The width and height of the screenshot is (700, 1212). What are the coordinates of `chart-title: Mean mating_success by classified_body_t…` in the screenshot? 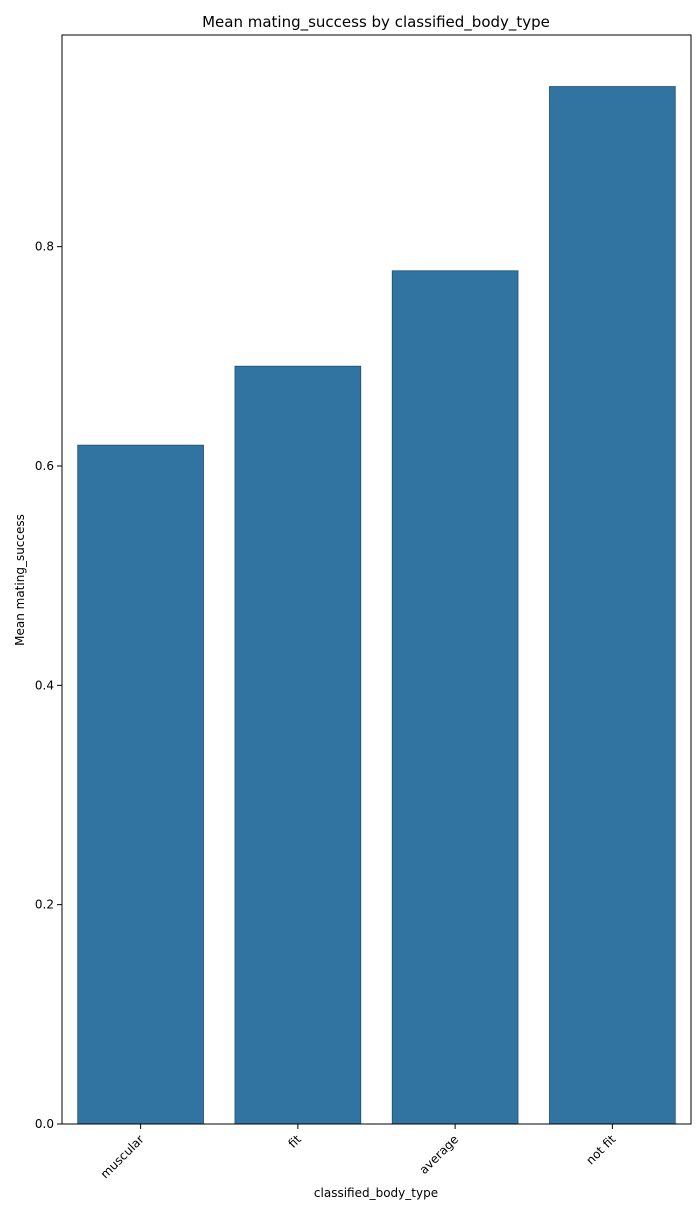 It's located at (376, 22).